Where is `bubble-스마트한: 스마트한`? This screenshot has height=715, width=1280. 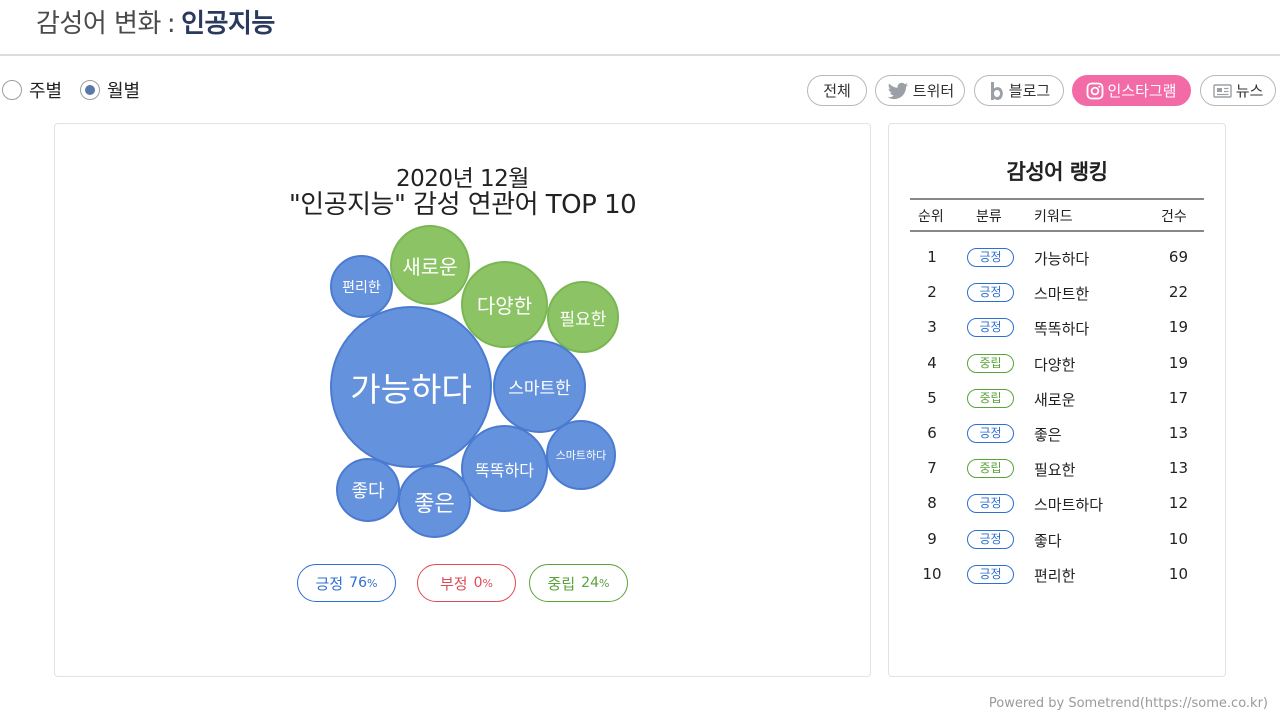
bubble-스마트한: 스마트한 is located at coordinates (539, 386).